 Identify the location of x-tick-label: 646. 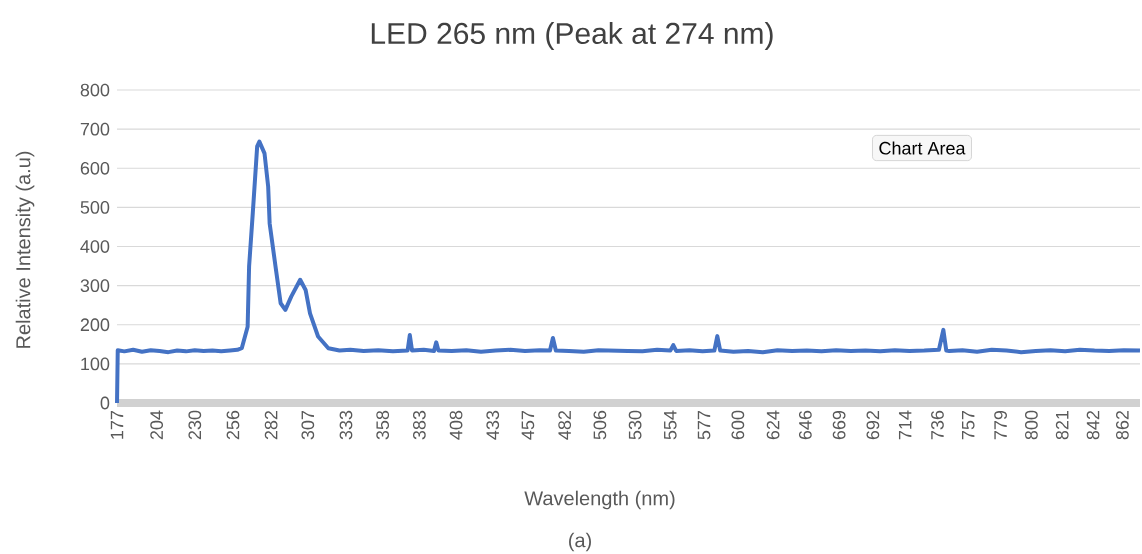
(805, 425).